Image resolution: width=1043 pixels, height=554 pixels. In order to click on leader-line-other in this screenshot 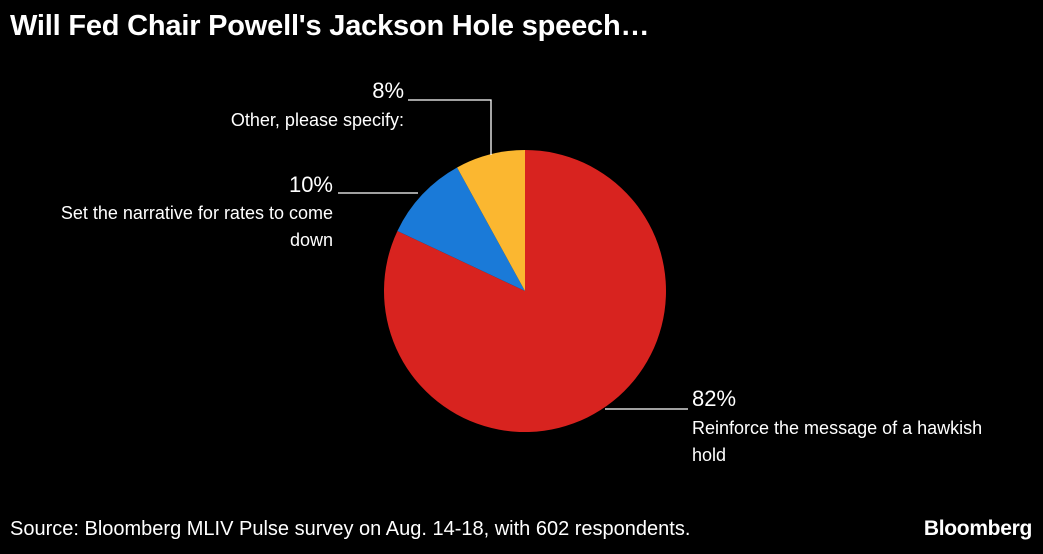, I will do `click(450, 127)`.